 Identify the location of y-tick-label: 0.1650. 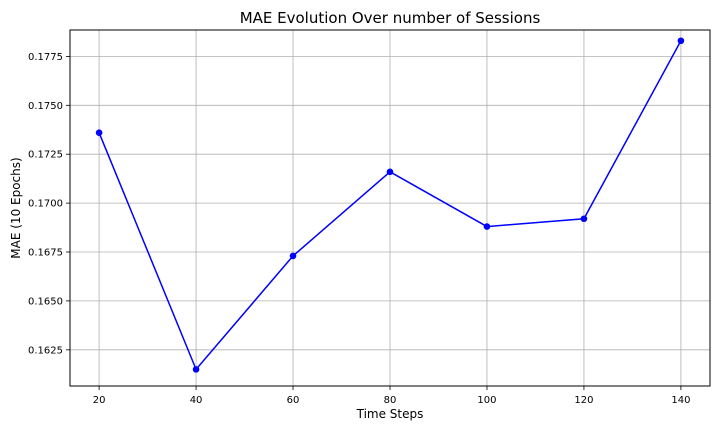
(45, 301).